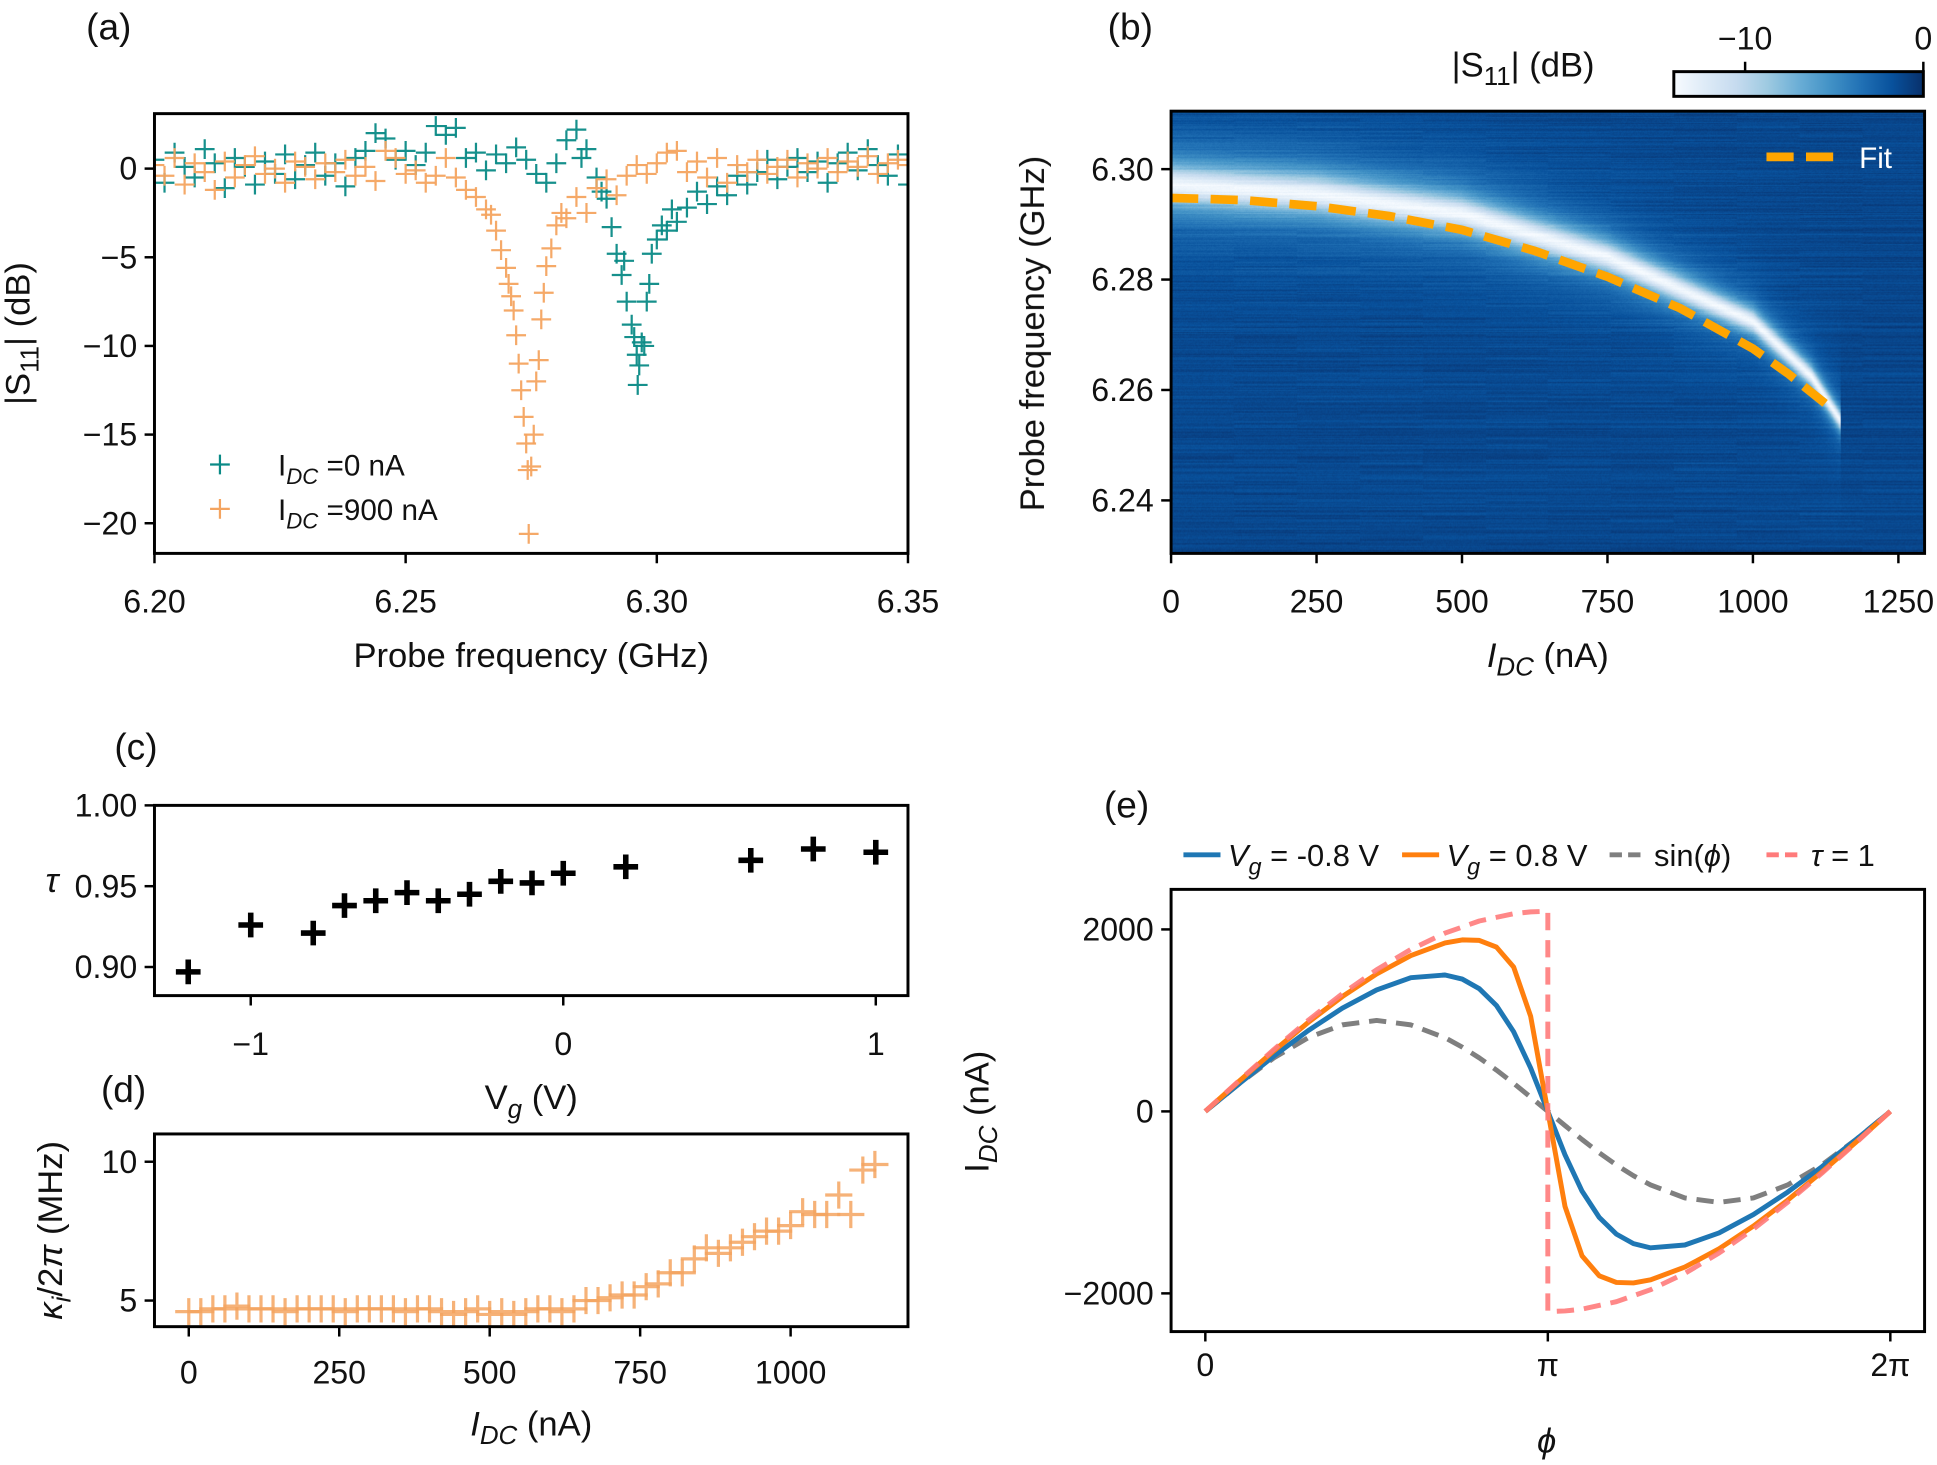 Image resolution: width=1937 pixels, height=1465 pixels. What do you see at coordinates (22, 333) in the screenshot?
I see `y-axis-label: |S11| (dB)` at bounding box center [22, 333].